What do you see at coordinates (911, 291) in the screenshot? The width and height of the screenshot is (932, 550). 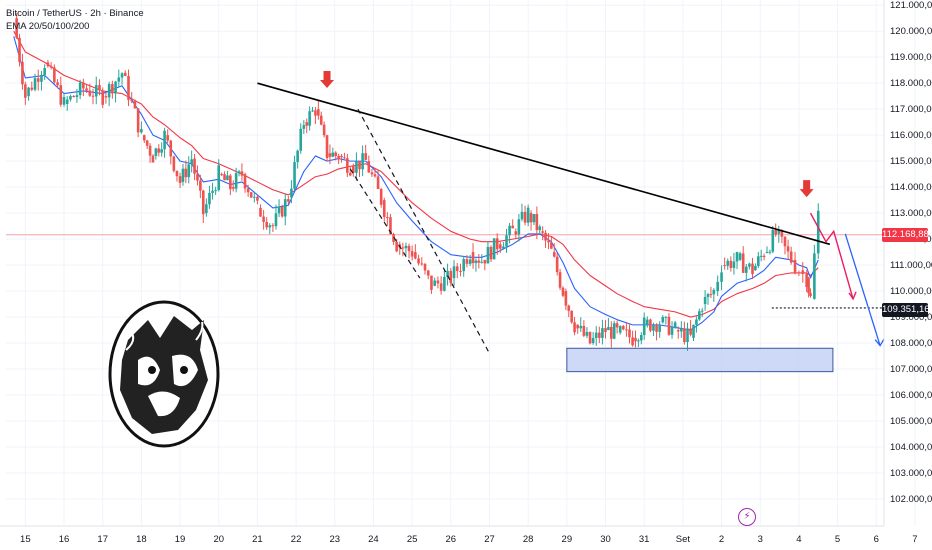 I see `y-tick-label: 110.000,00` at bounding box center [911, 291].